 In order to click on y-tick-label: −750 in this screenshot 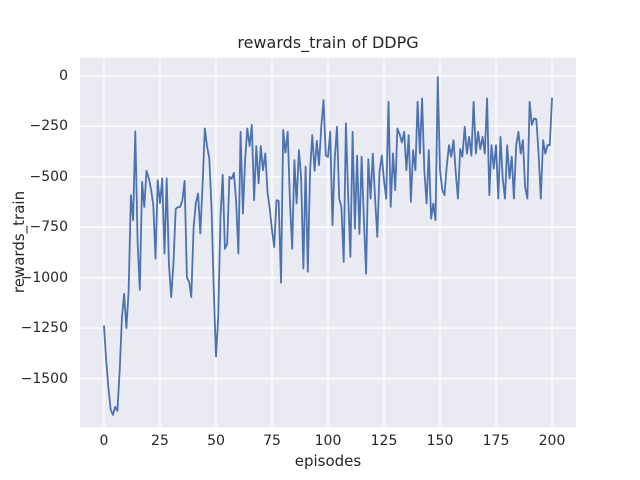, I will do `click(48, 227)`.